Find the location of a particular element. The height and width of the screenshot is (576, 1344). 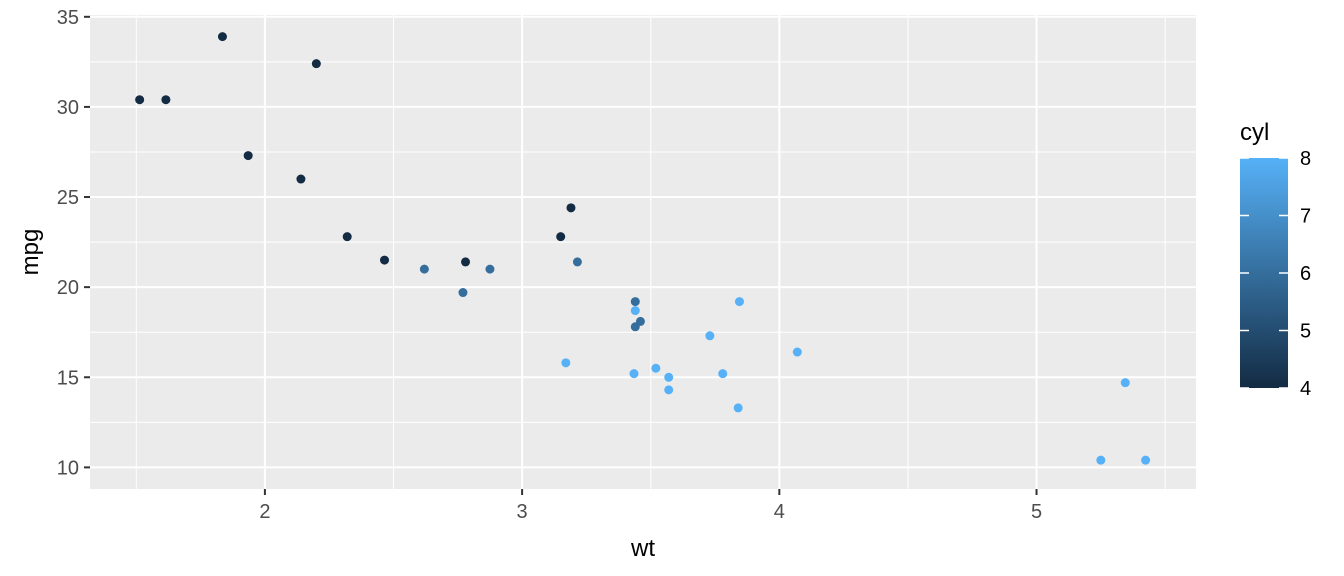

y-tick-label: 25 is located at coordinates (68, 198).